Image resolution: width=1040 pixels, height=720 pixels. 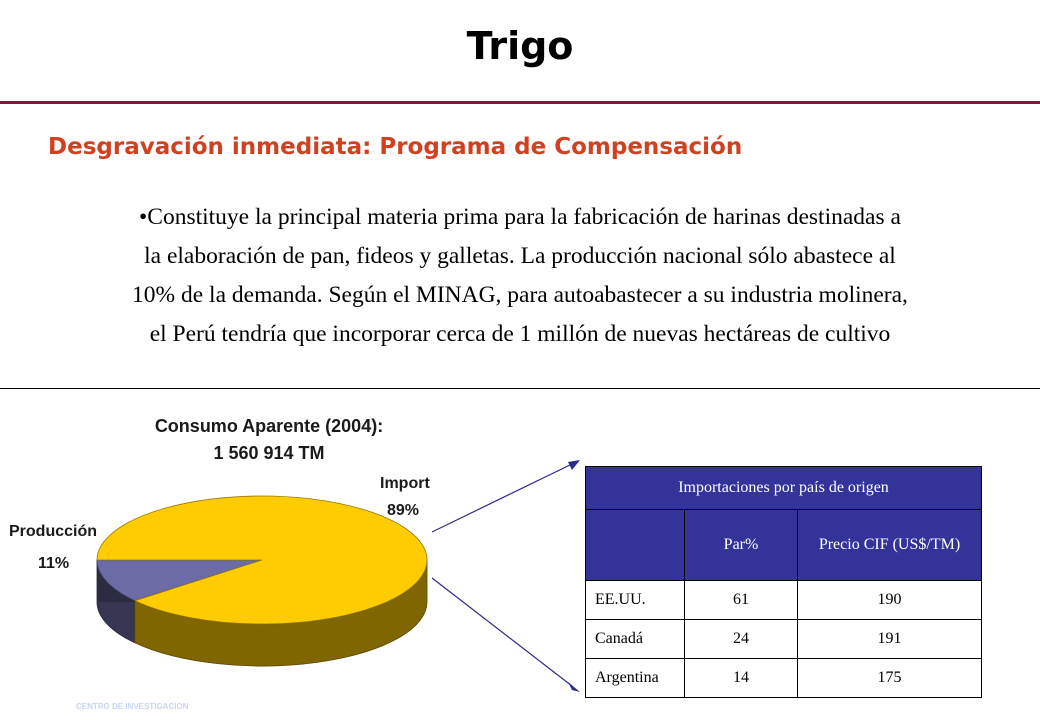 I want to click on cell-price: 191, so click(x=889, y=639).